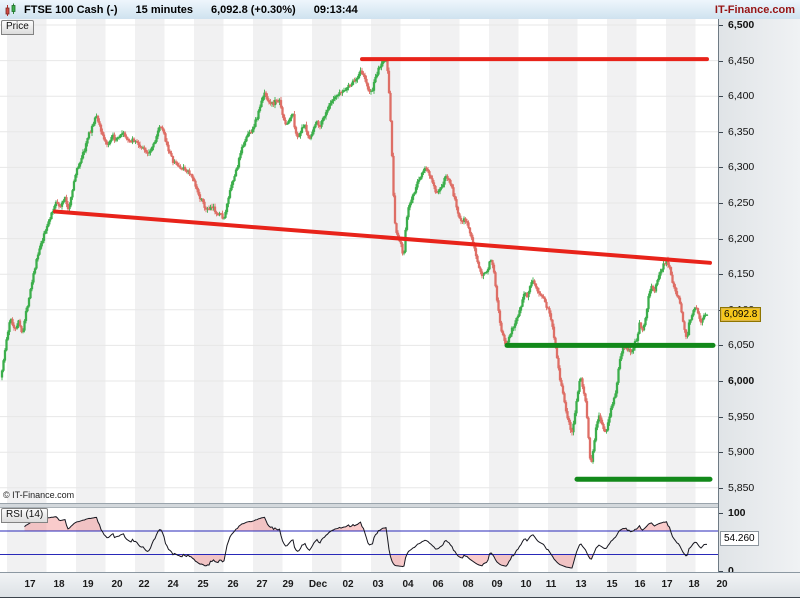 This screenshot has width=800, height=600. Describe the element at coordinates (497, 584) in the screenshot. I see `date-label: 09` at that location.